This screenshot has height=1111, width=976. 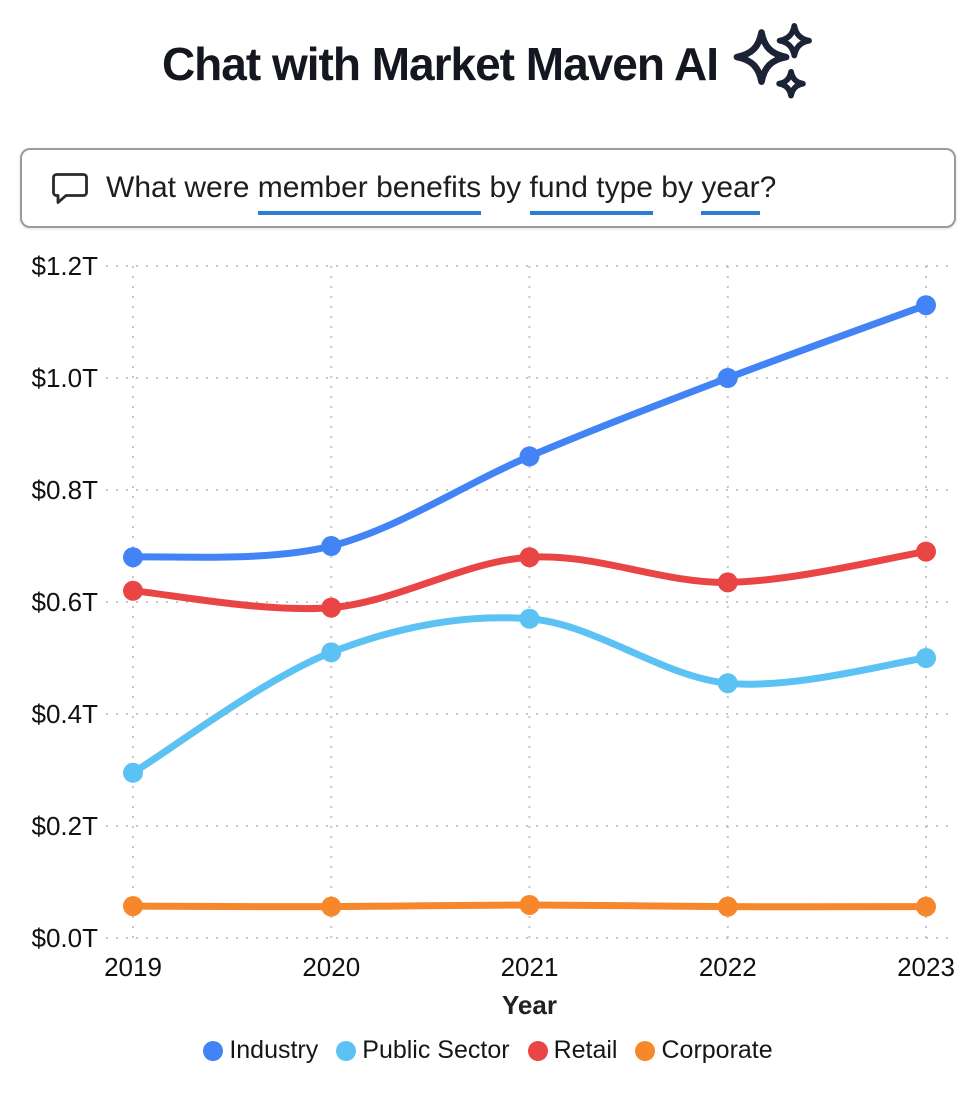 I want to click on page-title: Chat with Market Maven AI, so click(x=440, y=64).